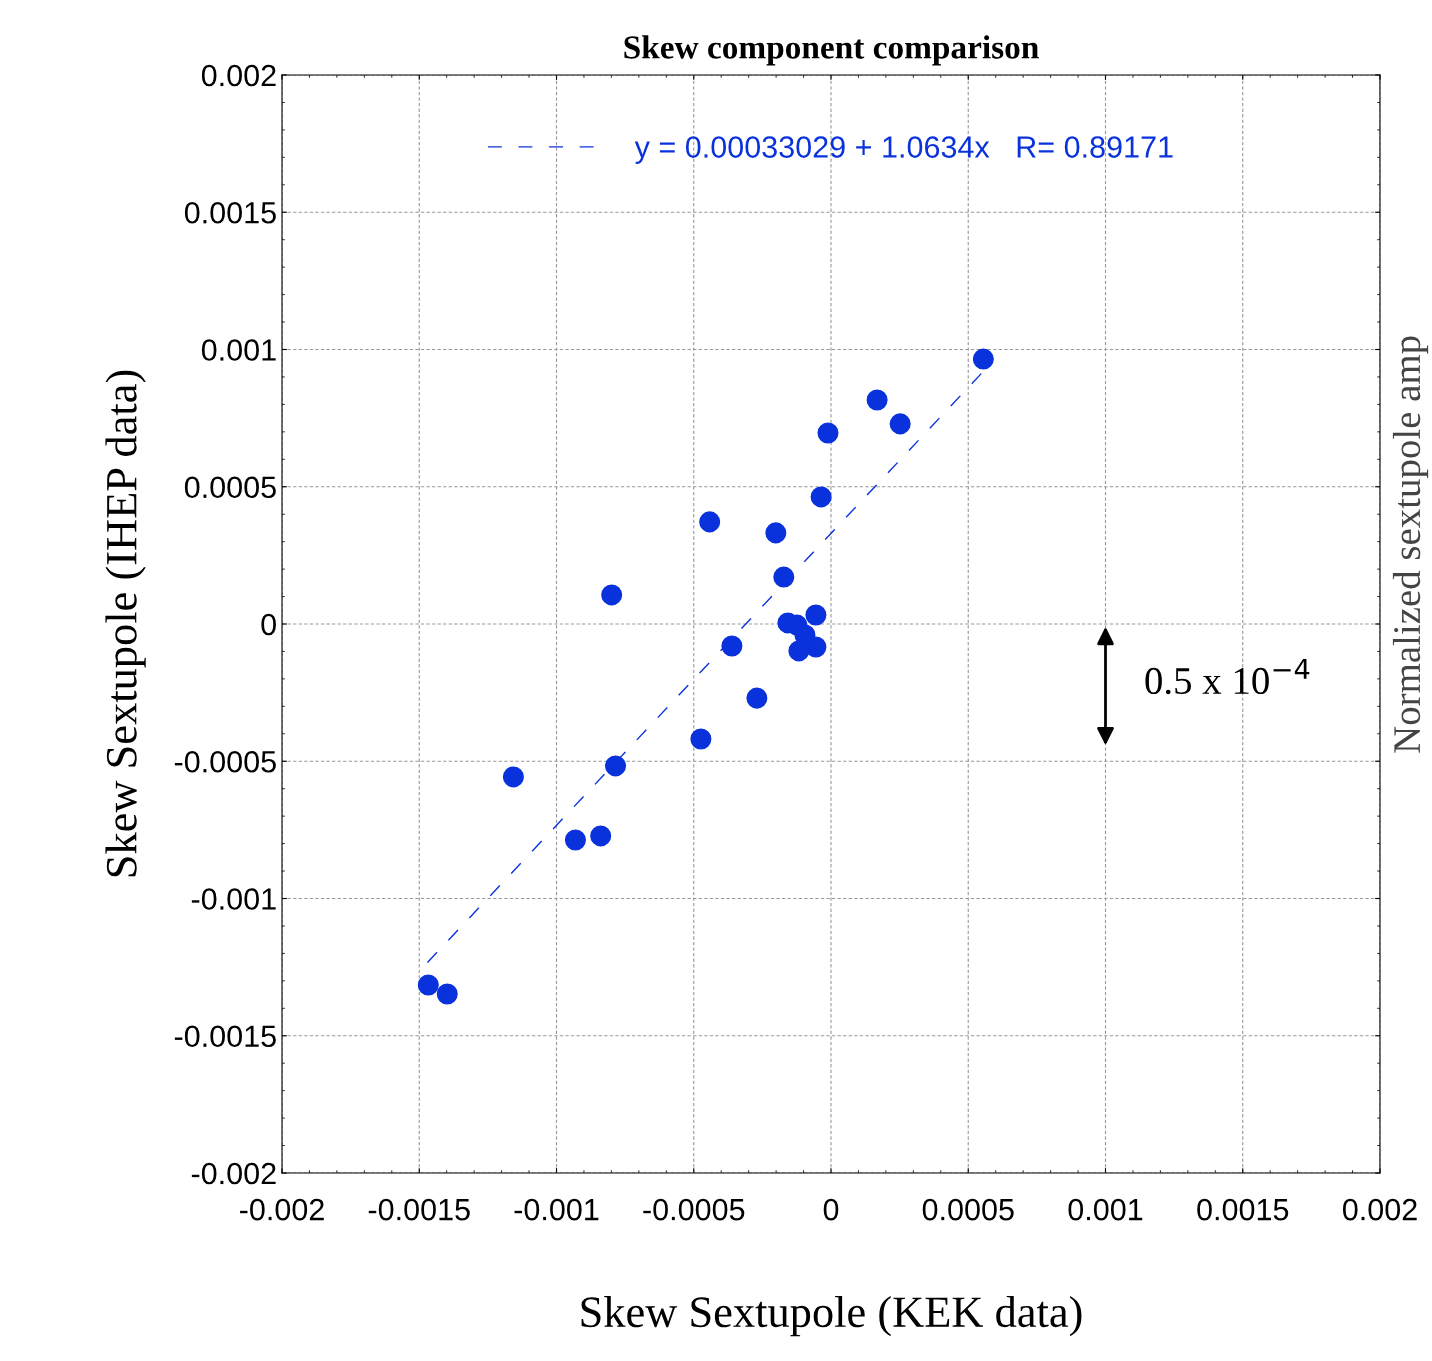 This screenshot has height=1361, width=1432. What do you see at coordinates (419, 1209) in the screenshot?
I see `x-tick-label: -0.0015` at bounding box center [419, 1209].